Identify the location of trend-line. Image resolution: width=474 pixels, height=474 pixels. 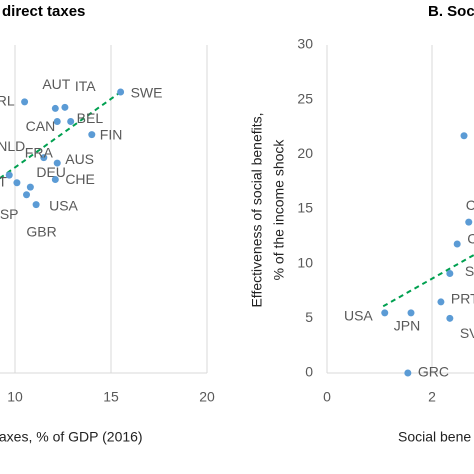
(61, 135).